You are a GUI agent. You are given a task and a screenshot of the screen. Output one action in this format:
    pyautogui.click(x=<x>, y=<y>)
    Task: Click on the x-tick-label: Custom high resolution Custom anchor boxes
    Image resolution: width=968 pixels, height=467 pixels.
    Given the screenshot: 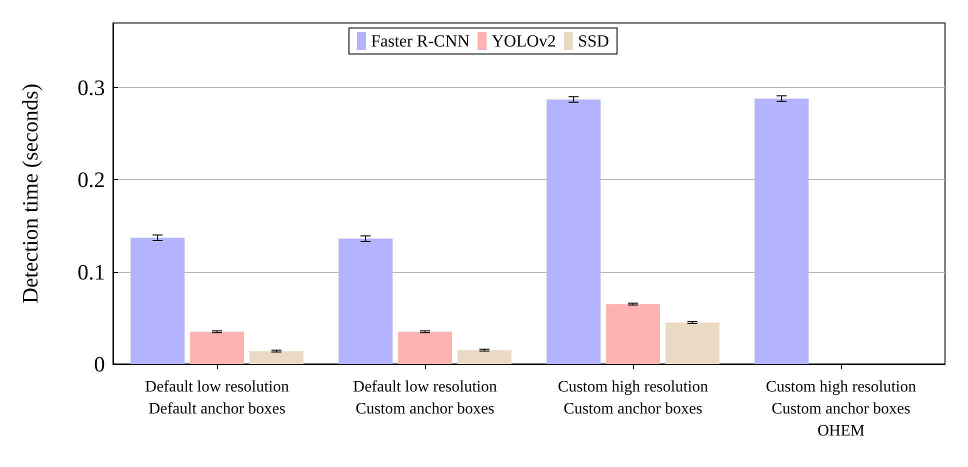 What is the action you would take?
    pyautogui.click(x=633, y=398)
    